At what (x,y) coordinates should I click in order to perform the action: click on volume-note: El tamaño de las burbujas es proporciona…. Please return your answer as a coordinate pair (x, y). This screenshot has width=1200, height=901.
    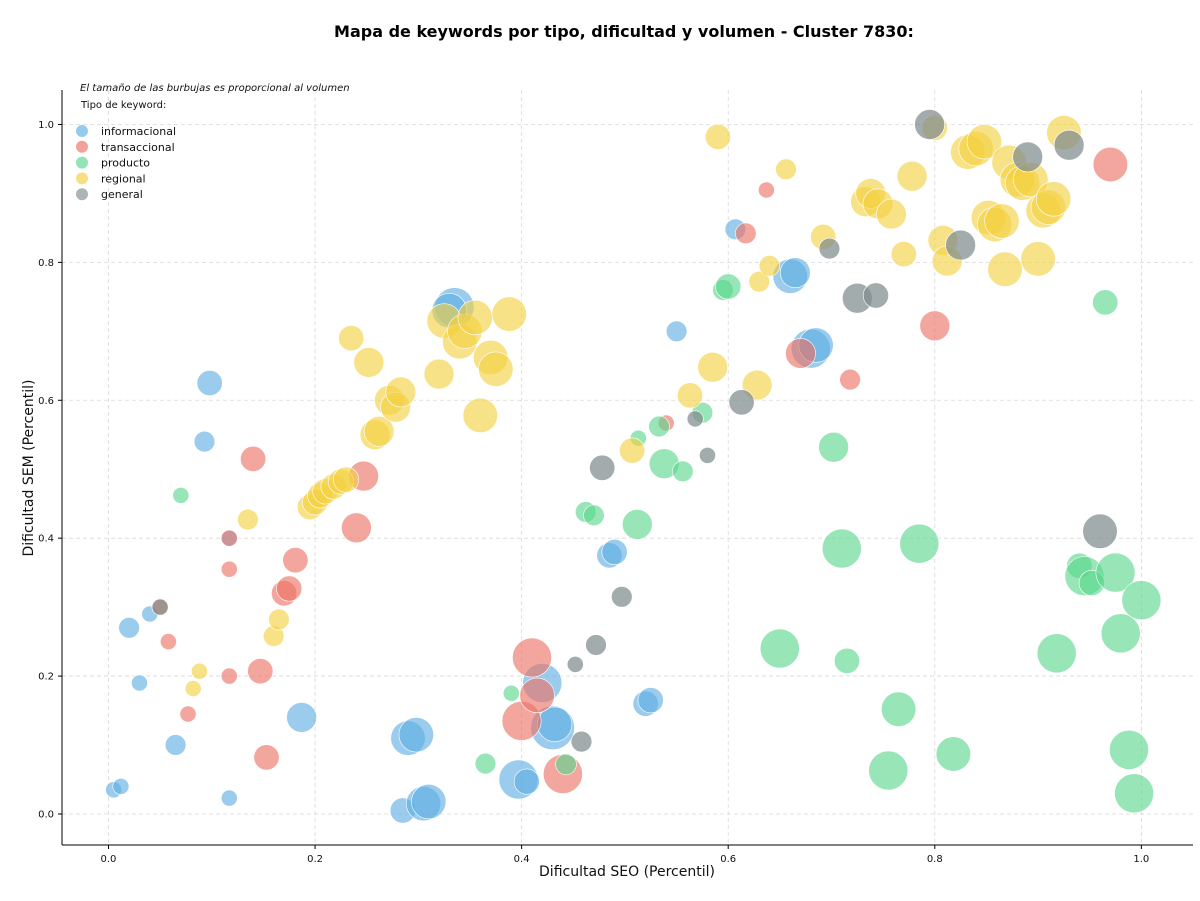
    Looking at the image, I should click on (215, 88).